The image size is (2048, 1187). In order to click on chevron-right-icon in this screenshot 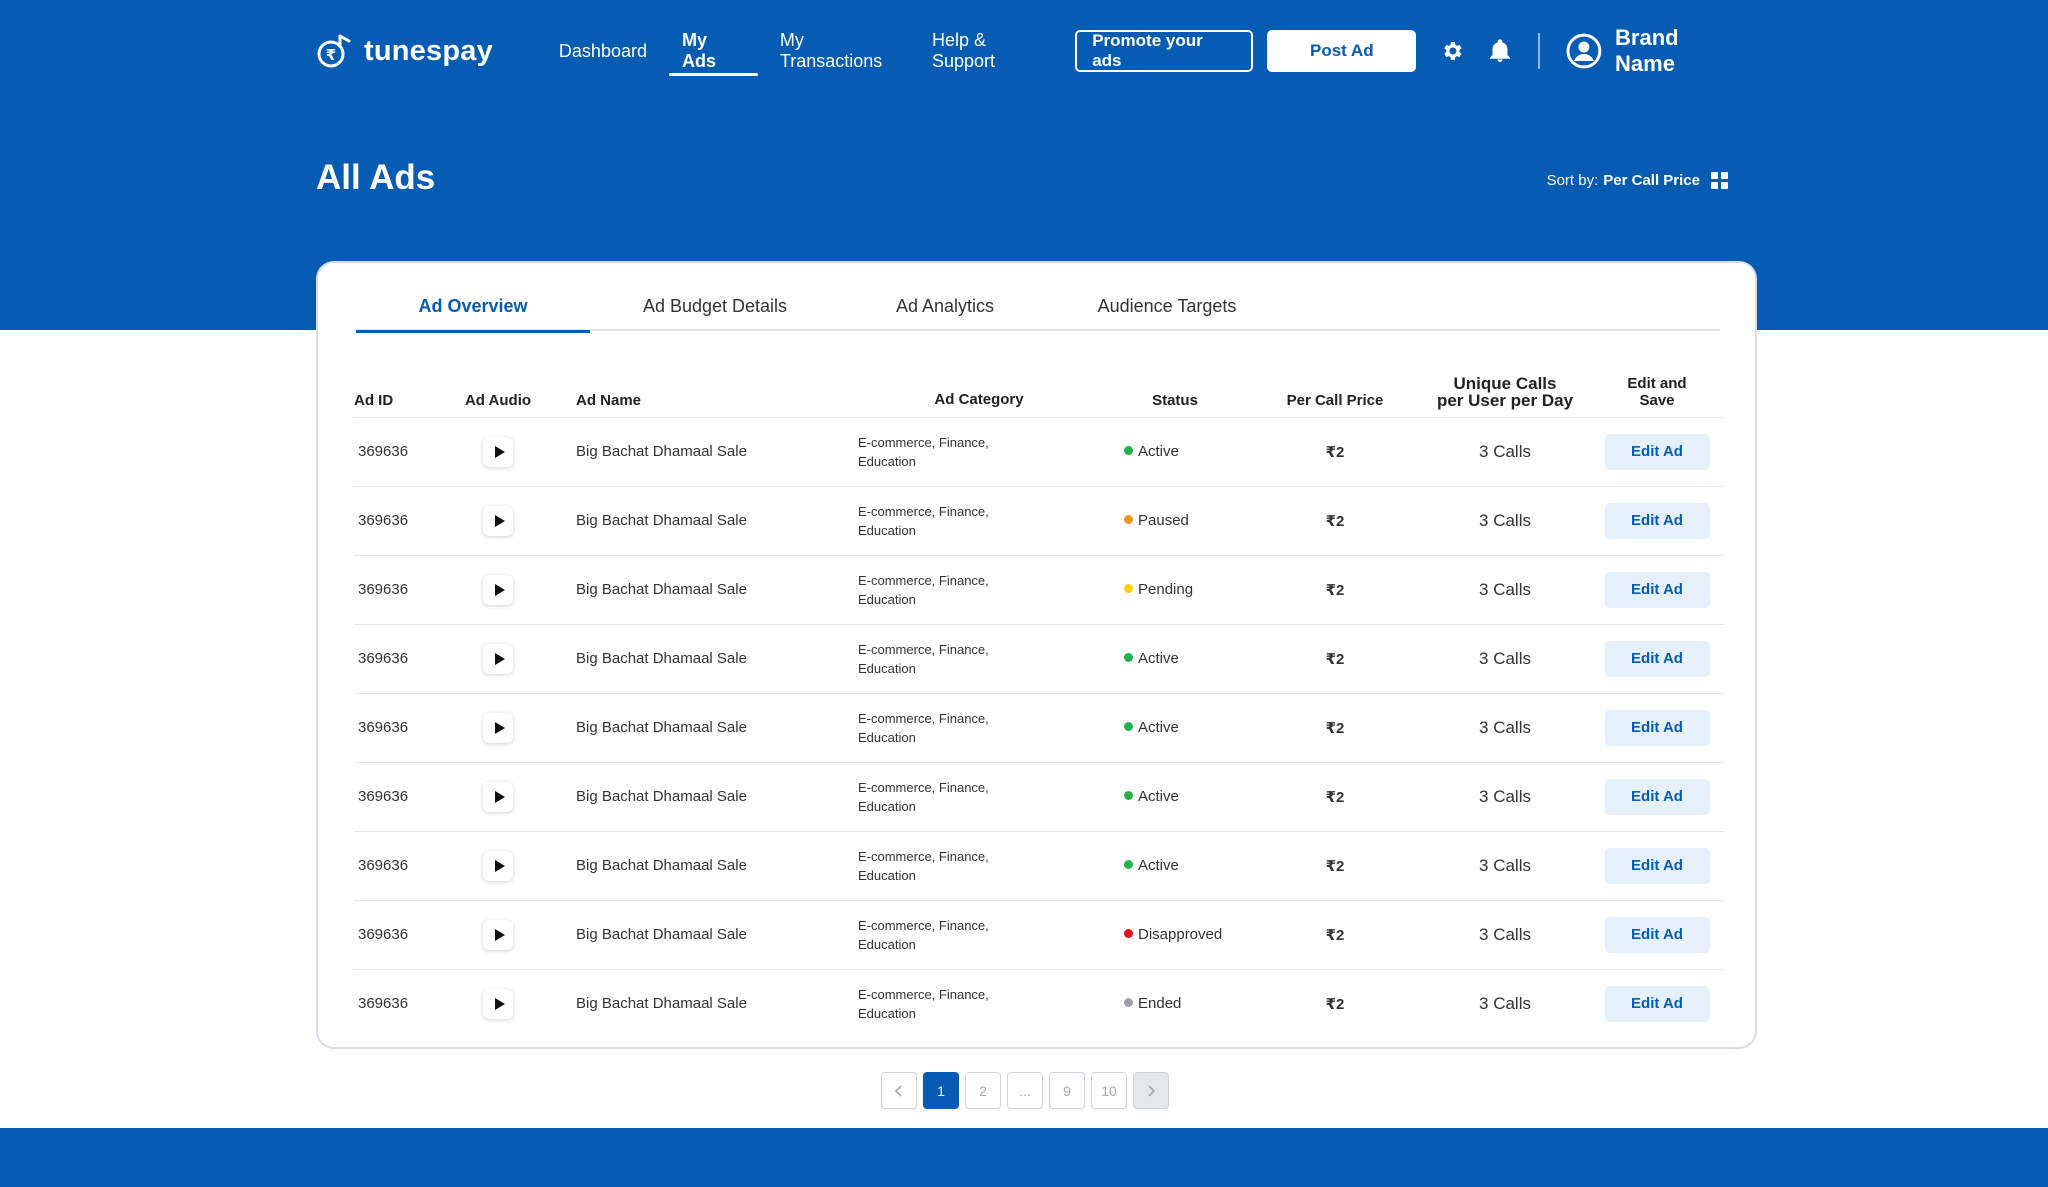, I will do `click(1151, 1090)`.